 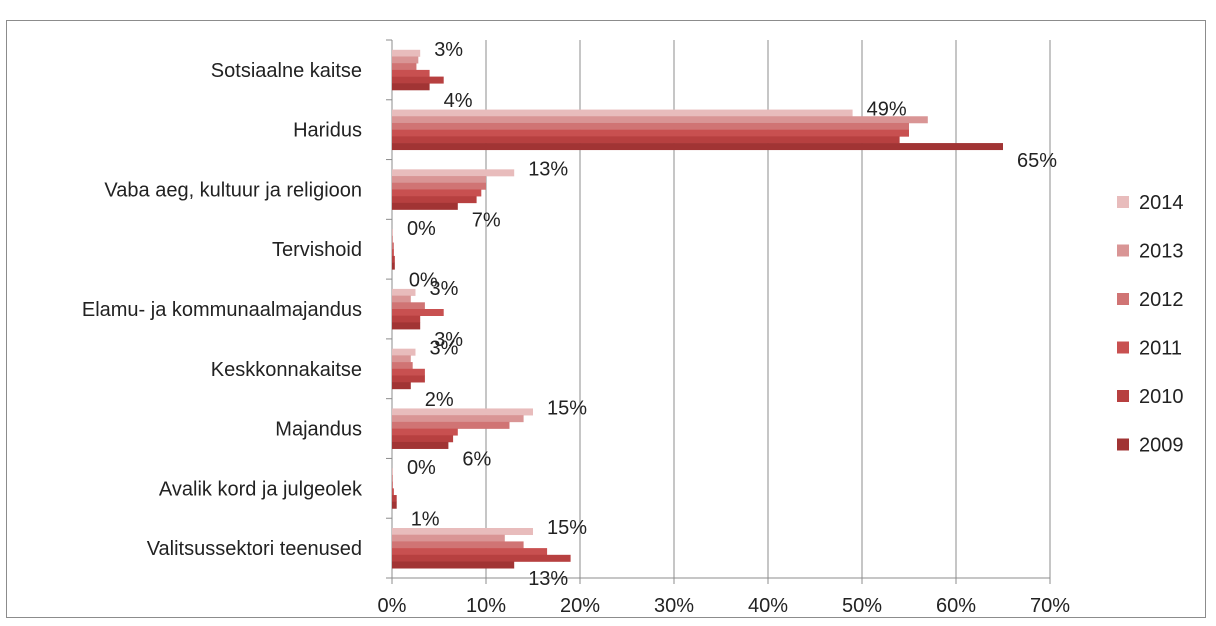 What do you see at coordinates (887, 110) in the screenshot?
I see `data-label: 49%` at bounding box center [887, 110].